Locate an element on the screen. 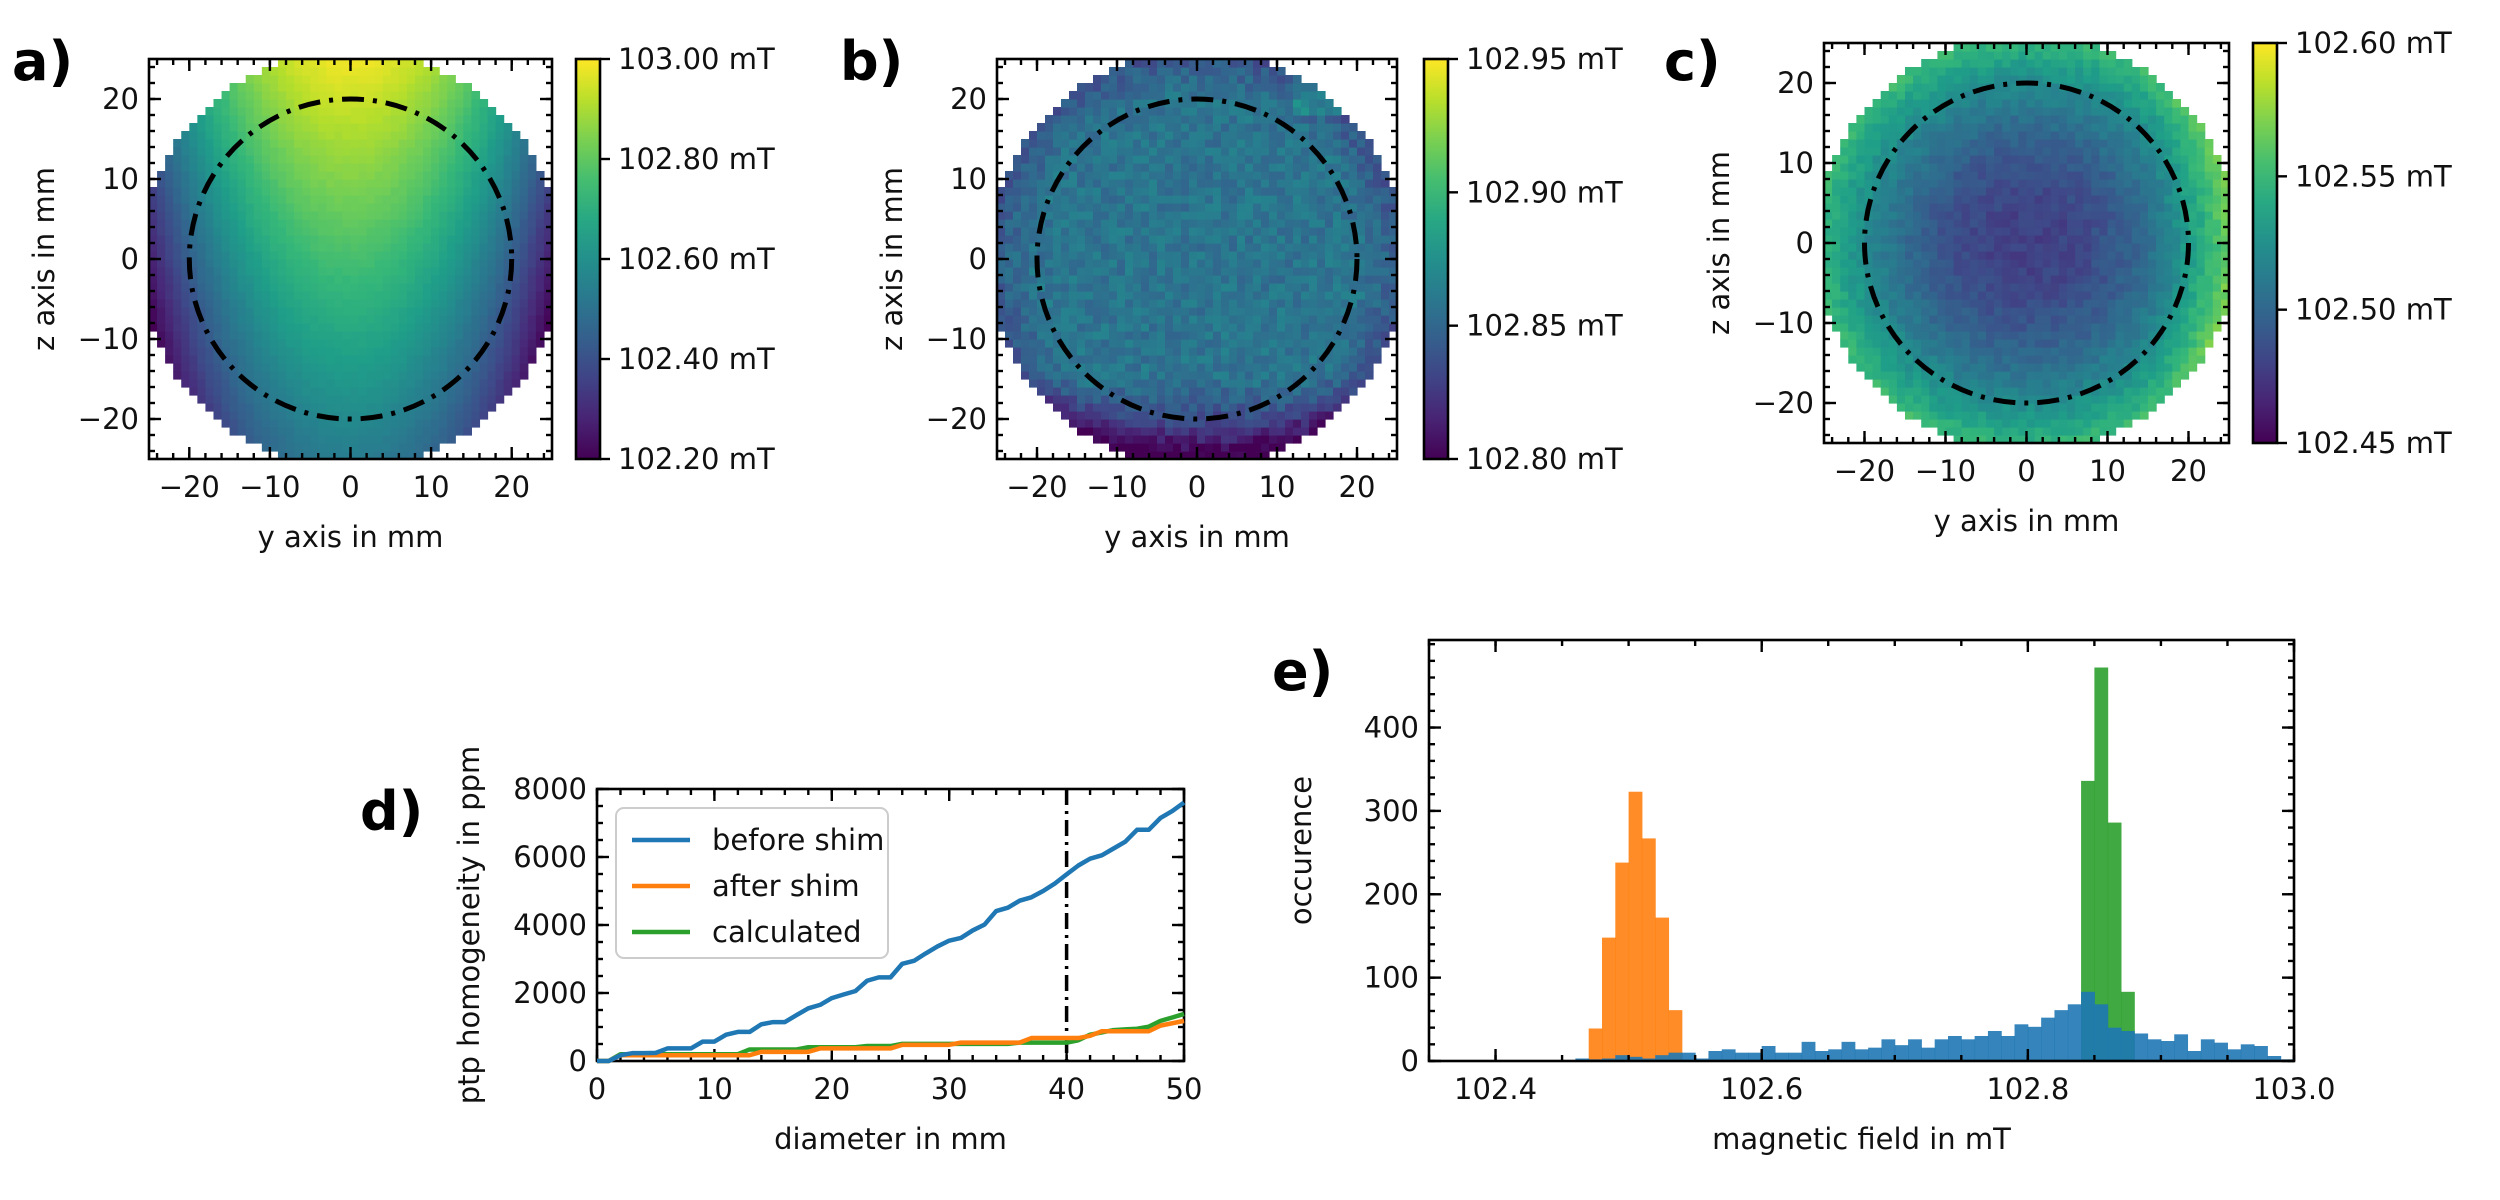 This screenshot has height=1200, width=2500. heatmap is located at coordinates (1197, 259).